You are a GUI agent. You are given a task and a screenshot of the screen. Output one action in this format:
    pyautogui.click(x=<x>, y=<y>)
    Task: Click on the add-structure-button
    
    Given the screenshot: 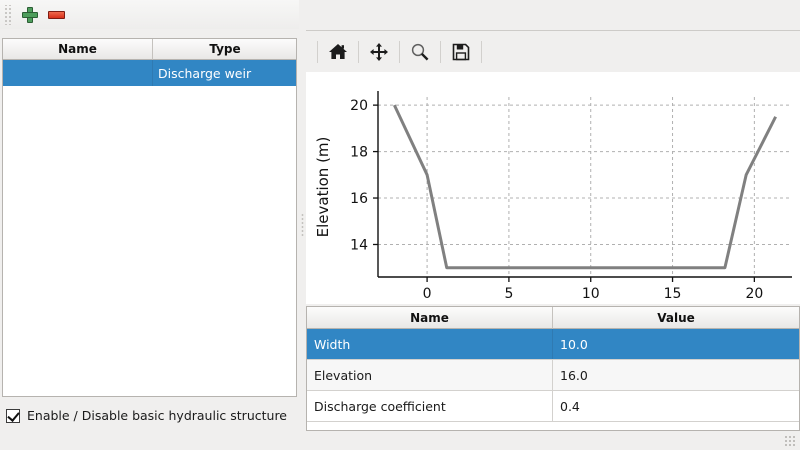 What is the action you would take?
    pyautogui.click(x=30, y=15)
    